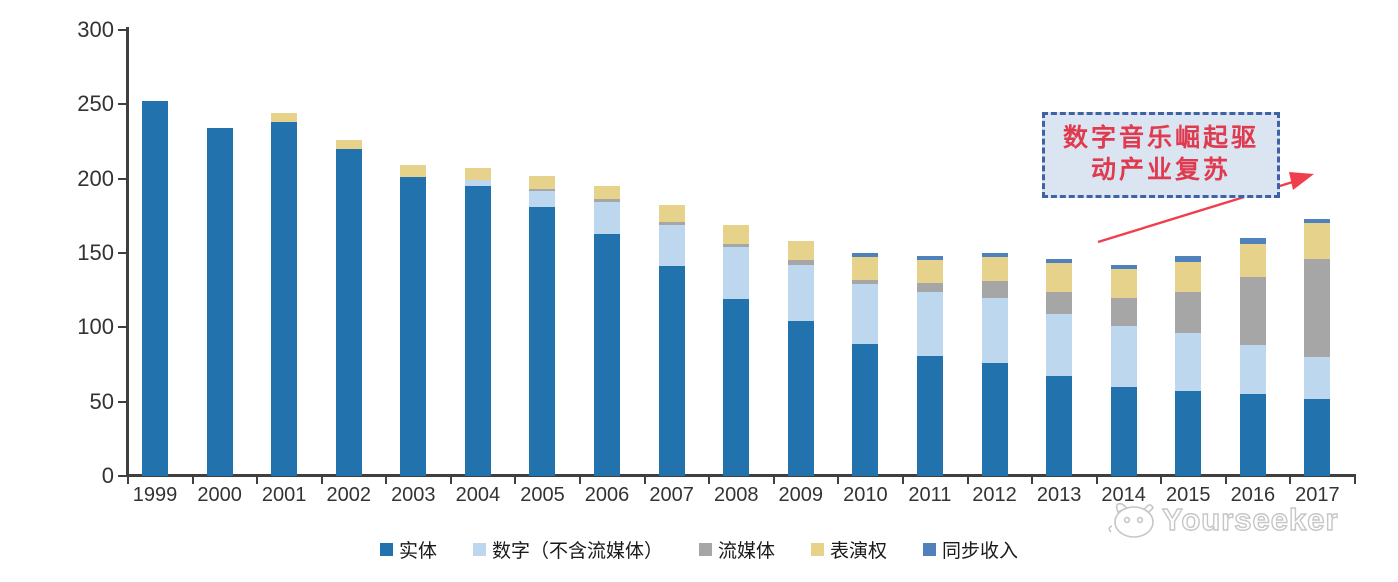  Describe the element at coordinates (408, 549) in the screenshot. I see `legend-item: 实体` at that location.